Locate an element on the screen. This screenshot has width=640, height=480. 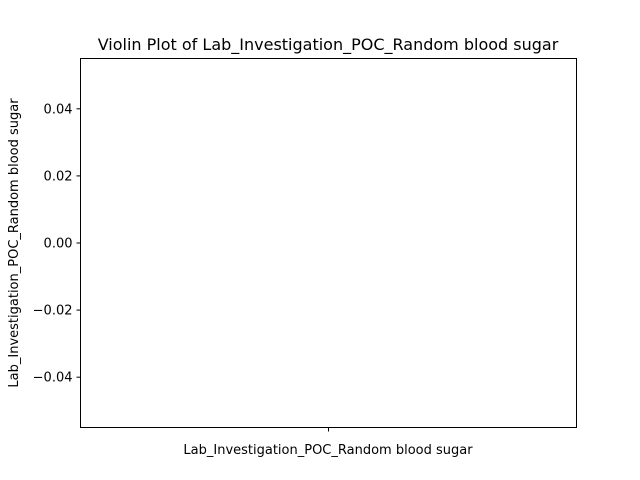
y-tick-label: −0.02 is located at coordinates (53, 311).